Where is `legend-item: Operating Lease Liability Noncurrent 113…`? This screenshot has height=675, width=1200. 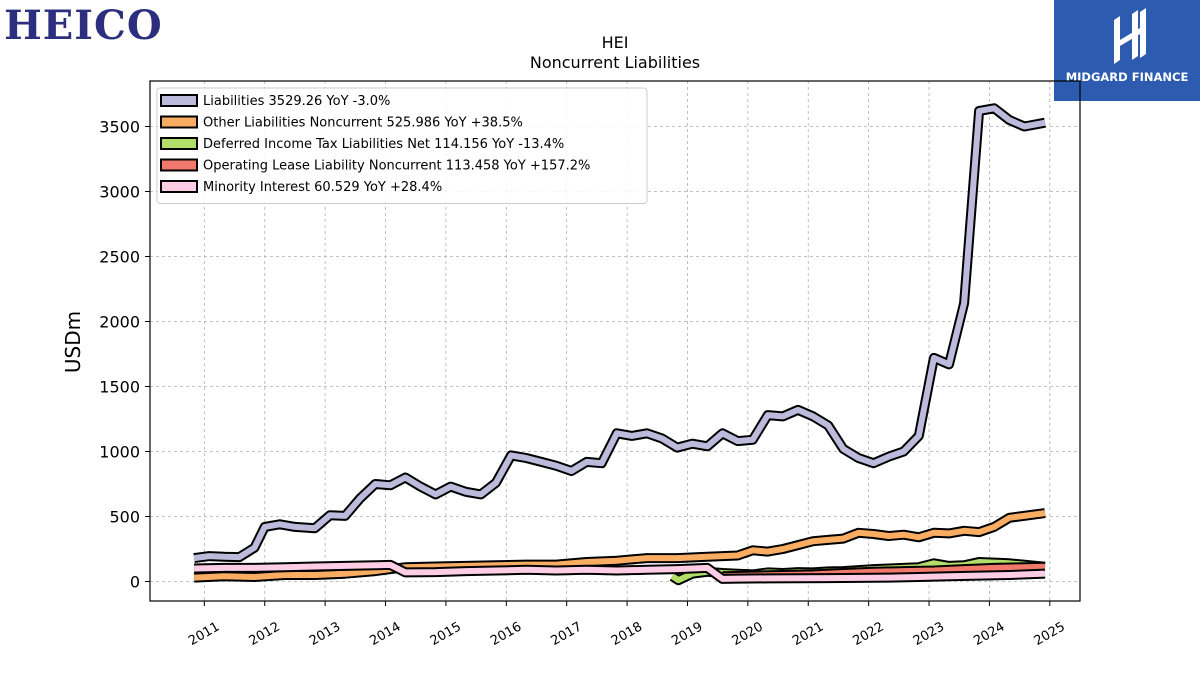
legend-item: Operating Lease Liability Noncurrent 113… is located at coordinates (375, 166).